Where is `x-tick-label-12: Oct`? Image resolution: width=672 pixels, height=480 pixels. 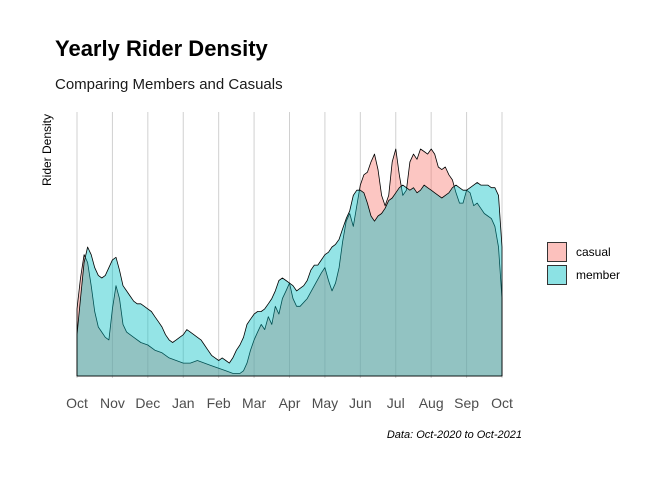 x-tick-label-12: Oct is located at coordinates (502, 403).